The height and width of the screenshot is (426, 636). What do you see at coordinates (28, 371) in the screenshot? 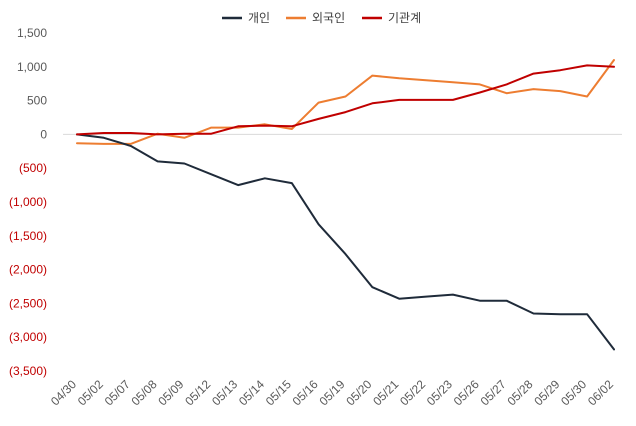
I see `y-tick-label: (3,500)` at bounding box center [28, 371].